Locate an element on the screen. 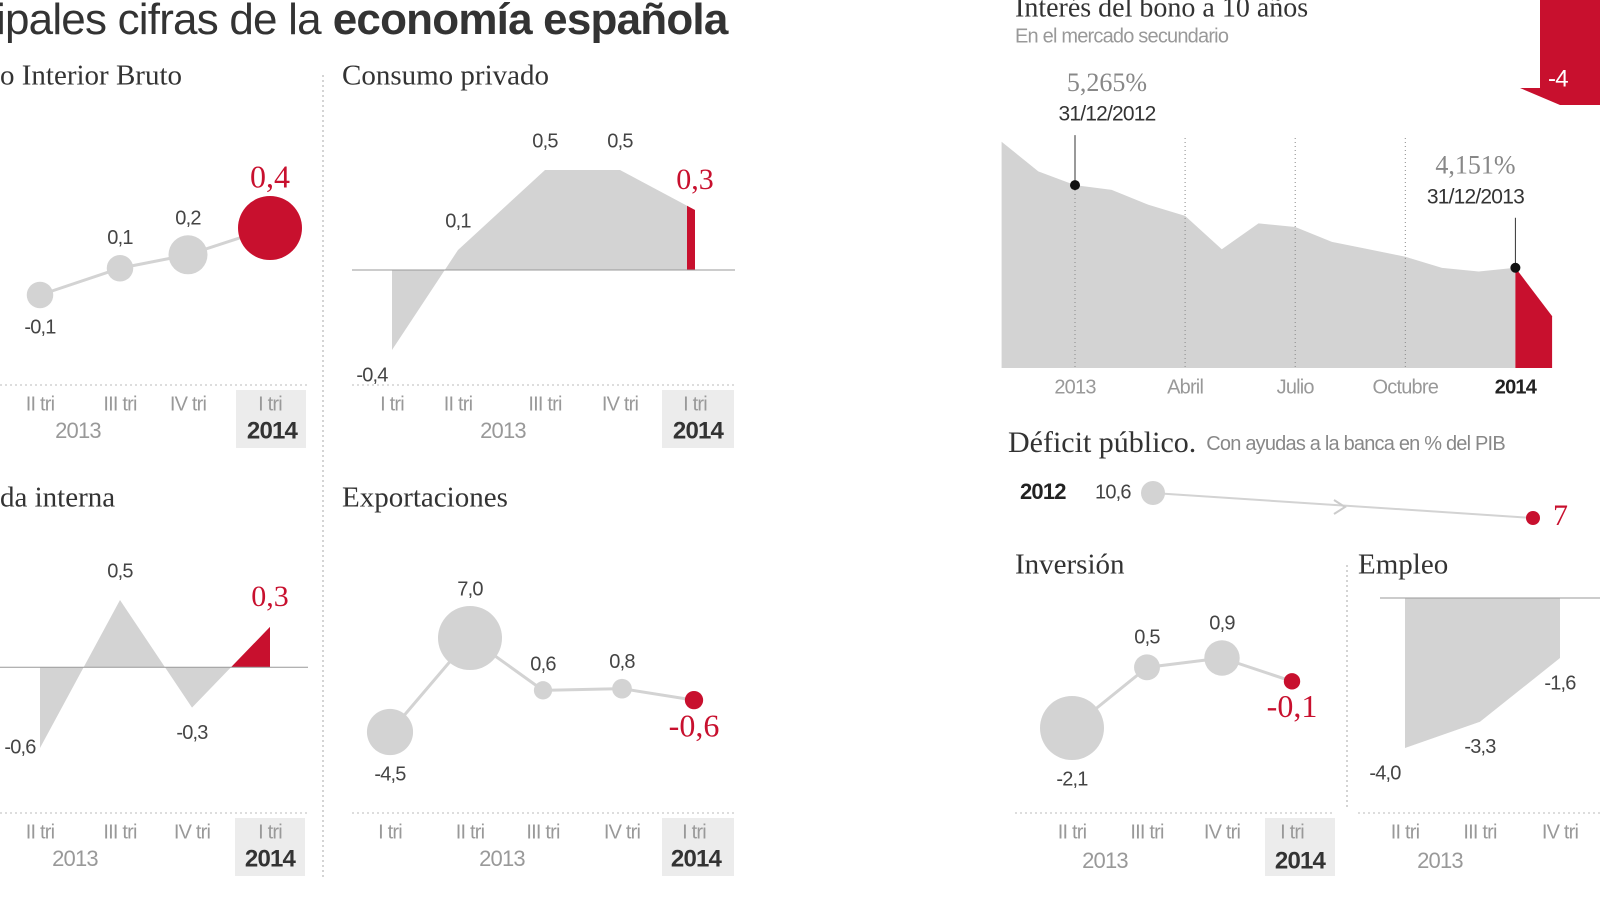 Image resolution: width=1600 pixels, height=900 pixels. value-label: 0,1 is located at coordinates (458, 221).